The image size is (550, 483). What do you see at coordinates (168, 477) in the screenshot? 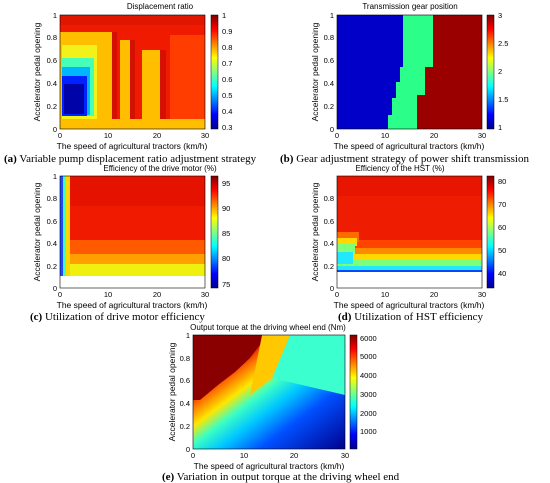
I see `panel-e-caption-label: (e)` at bounding box center [168, 477].